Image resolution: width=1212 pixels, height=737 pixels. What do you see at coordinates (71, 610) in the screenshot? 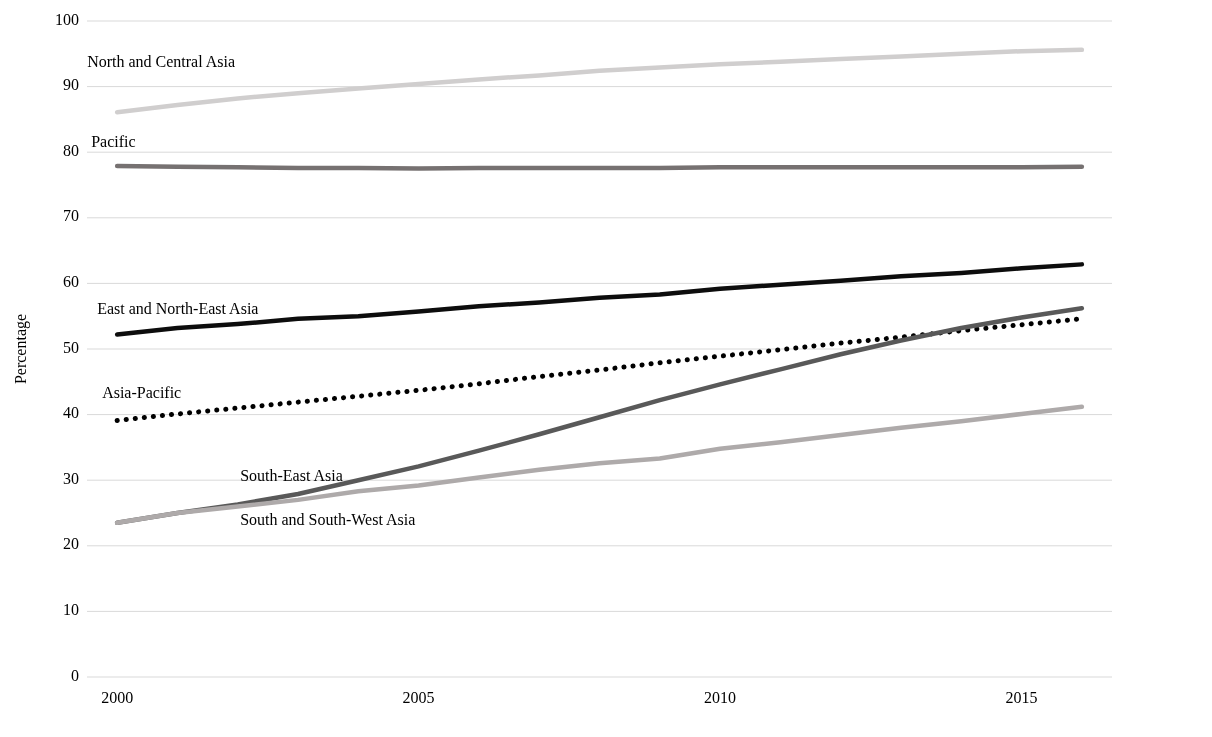
I see `y-tick-label: 10` at bounding box center [71, 610].